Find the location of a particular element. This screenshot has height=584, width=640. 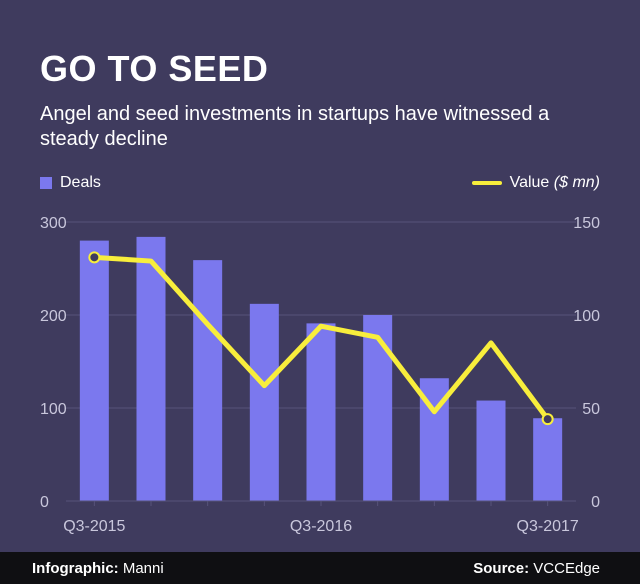

legend-value-label: Value is located at coordinates (529, 182).